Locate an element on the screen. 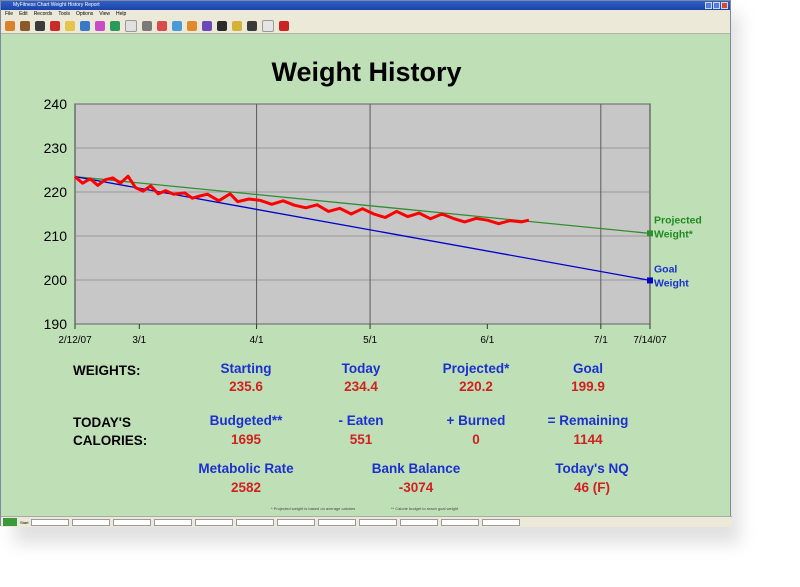 This screenshot has width=800, height=587. window-controls is located at coordinates (716, 5).